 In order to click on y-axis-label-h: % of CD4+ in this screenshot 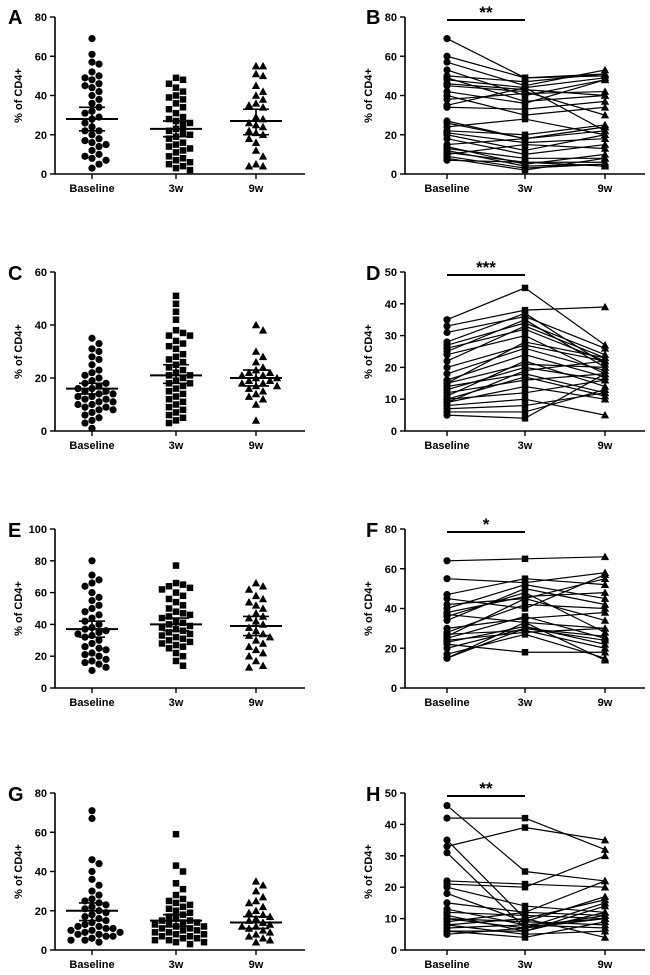, I will do `click(369, 871)`.